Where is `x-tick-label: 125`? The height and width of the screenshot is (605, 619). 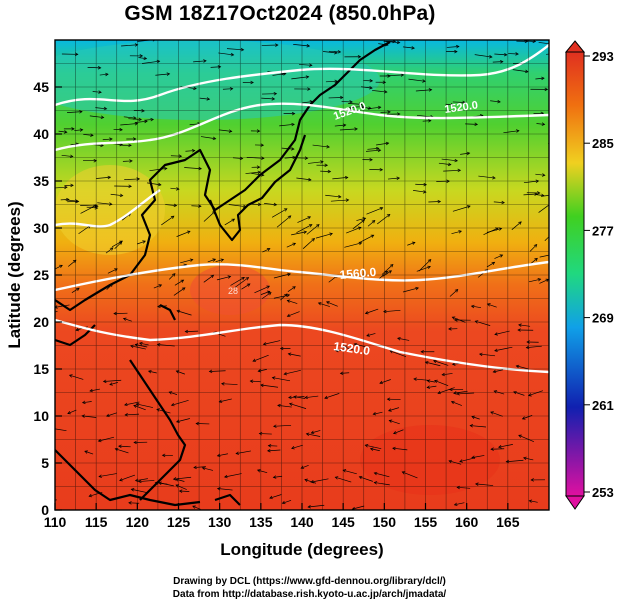 x-tick-label: 125 is located at coordinates (179, 522).